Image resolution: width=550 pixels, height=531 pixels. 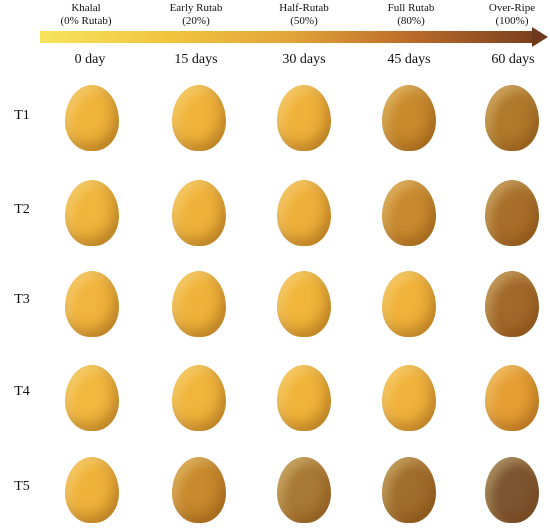 What do you see at coordinates (22, 299) in the screenshot?
I see `row-label-t3: T3` at bounding box center [22, 299].